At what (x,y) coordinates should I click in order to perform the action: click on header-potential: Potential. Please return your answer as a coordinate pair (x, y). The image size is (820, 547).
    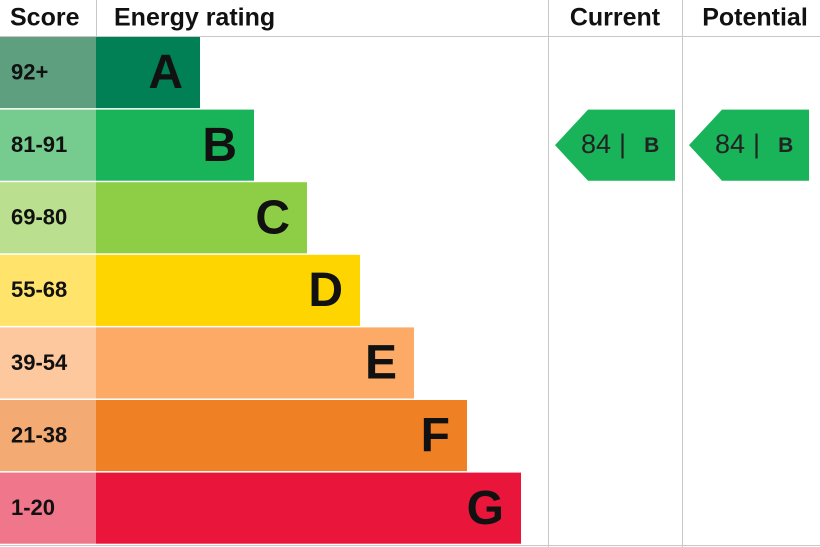
    Looking at the image, I should click on (755, 18).